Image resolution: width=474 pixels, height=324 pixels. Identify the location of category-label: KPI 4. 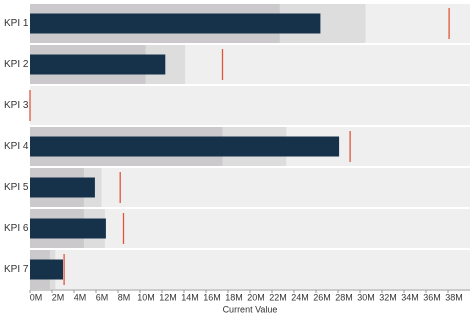
(16, 146).